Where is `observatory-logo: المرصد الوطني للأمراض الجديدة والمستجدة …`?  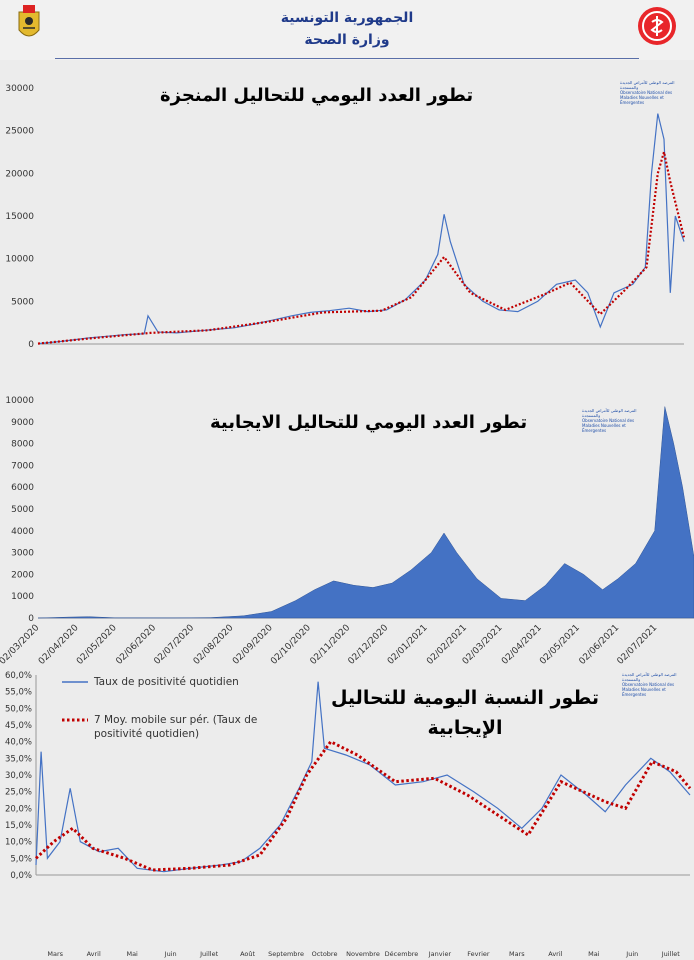
observatory-logo: المرصد الوطني للأمراض الجديدة والمستجدة … is located at coordinates (648, 92).